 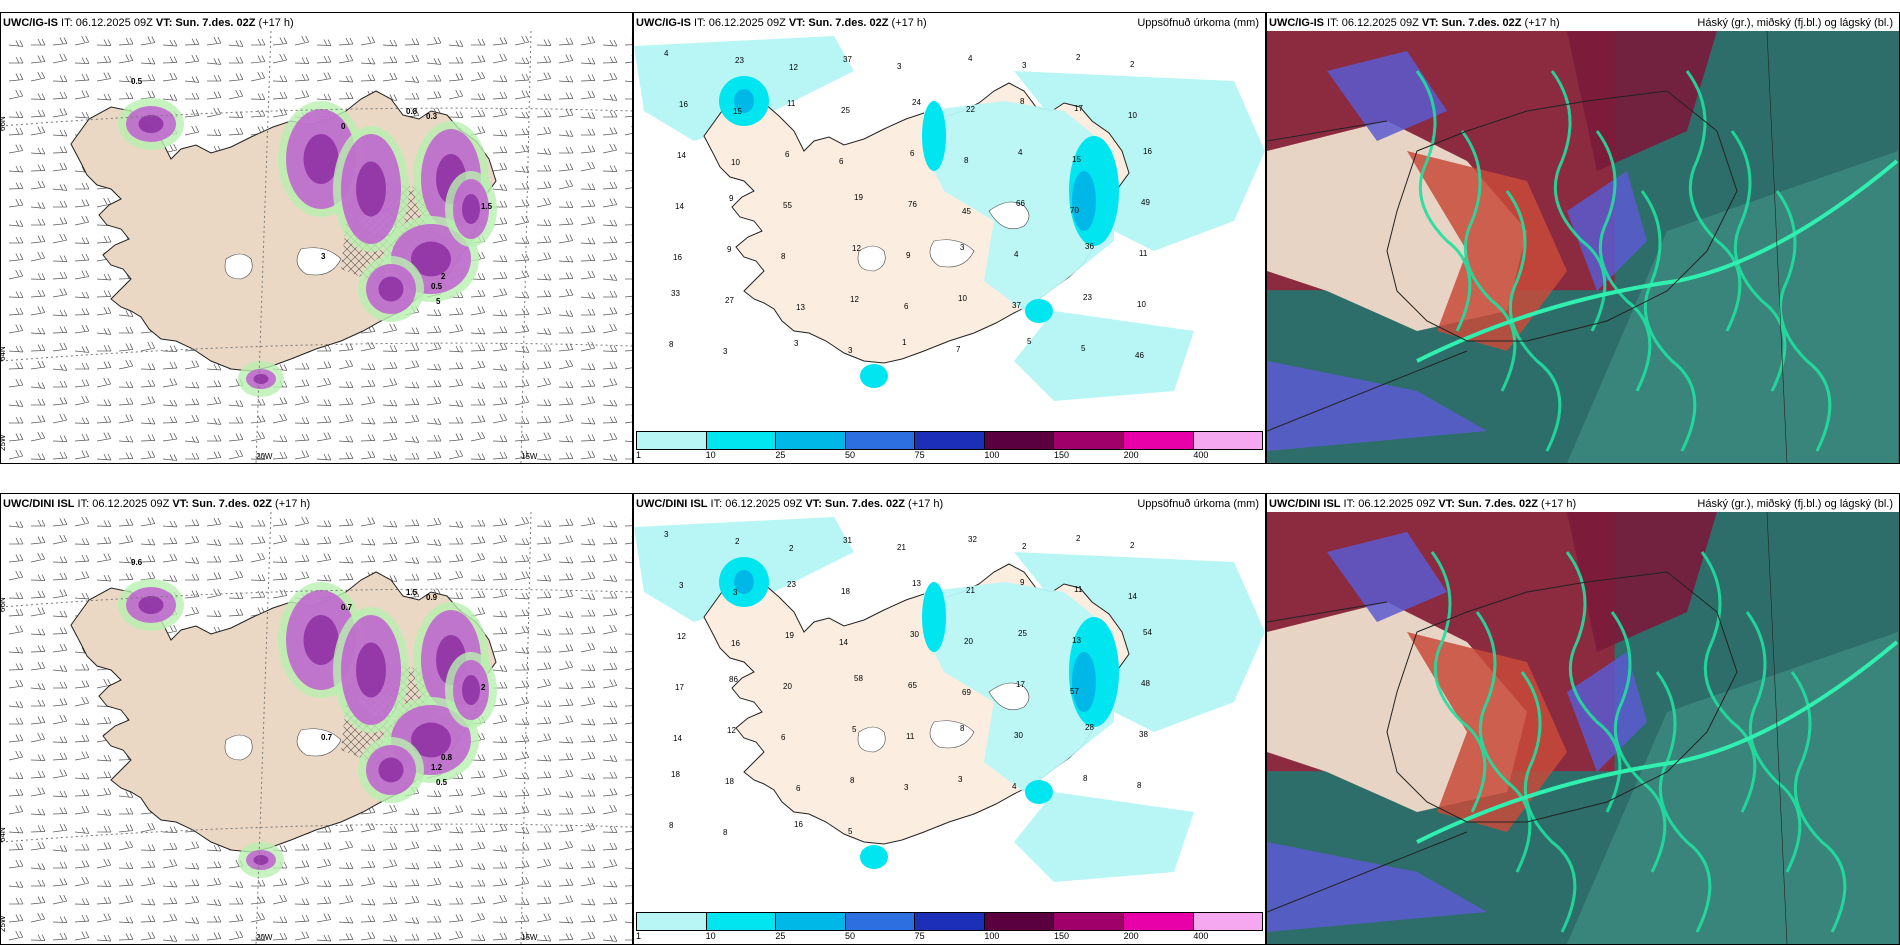 I want to click on precip-value: 86, so click(x=733, y=679).